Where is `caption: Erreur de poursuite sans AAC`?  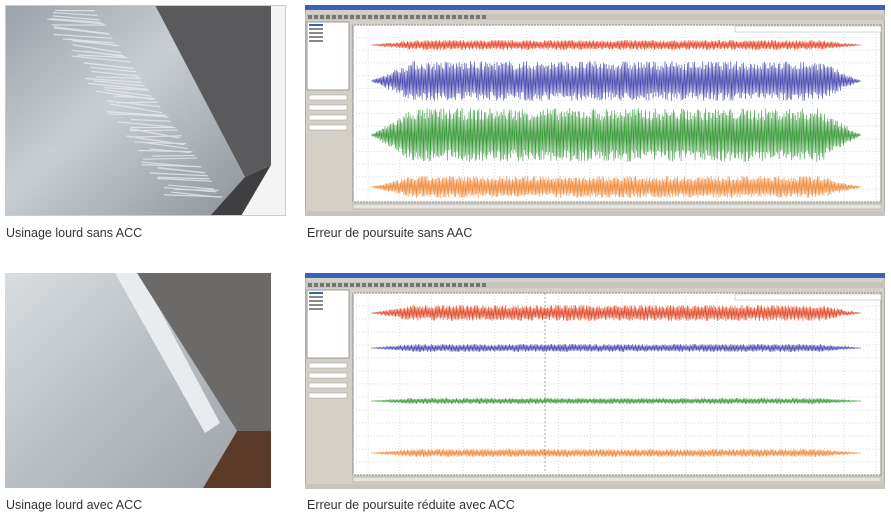
caption: Erreur de poursuite sans AAC is located at coordinates (390, 233).